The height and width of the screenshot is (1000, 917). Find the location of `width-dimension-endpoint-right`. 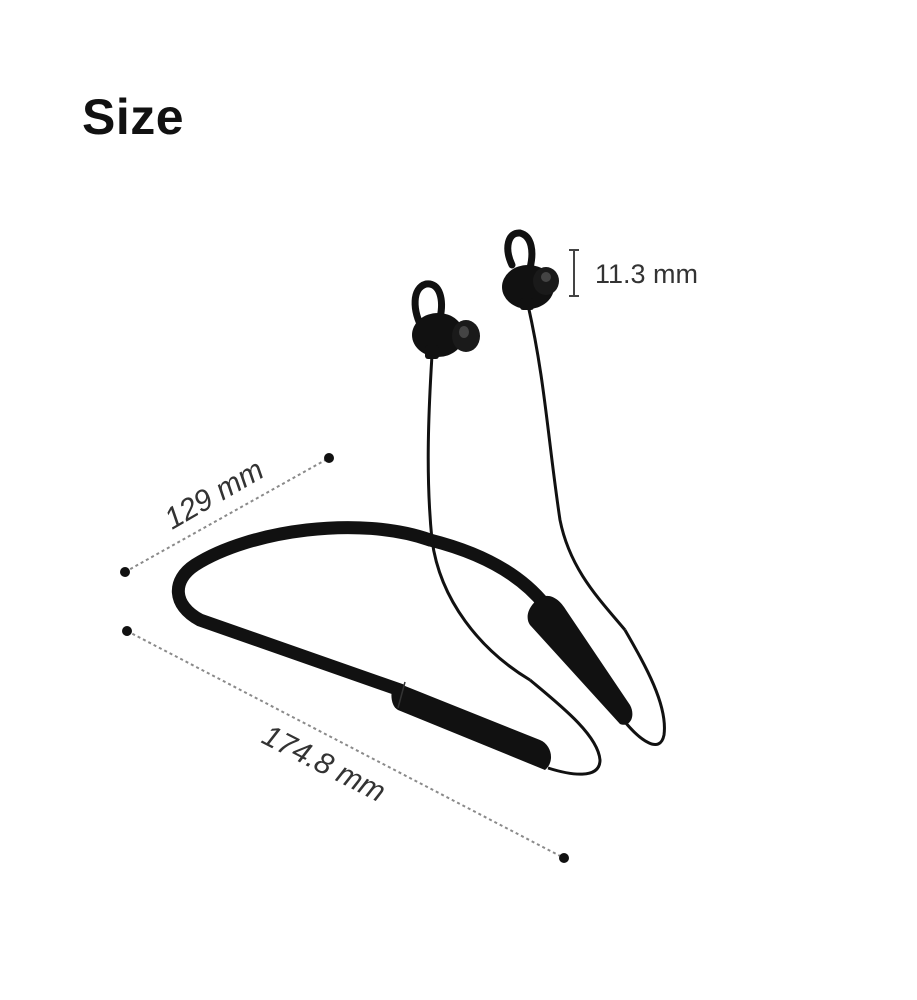

width-dimension-endpoint-right is located at coordinates (329, 458).